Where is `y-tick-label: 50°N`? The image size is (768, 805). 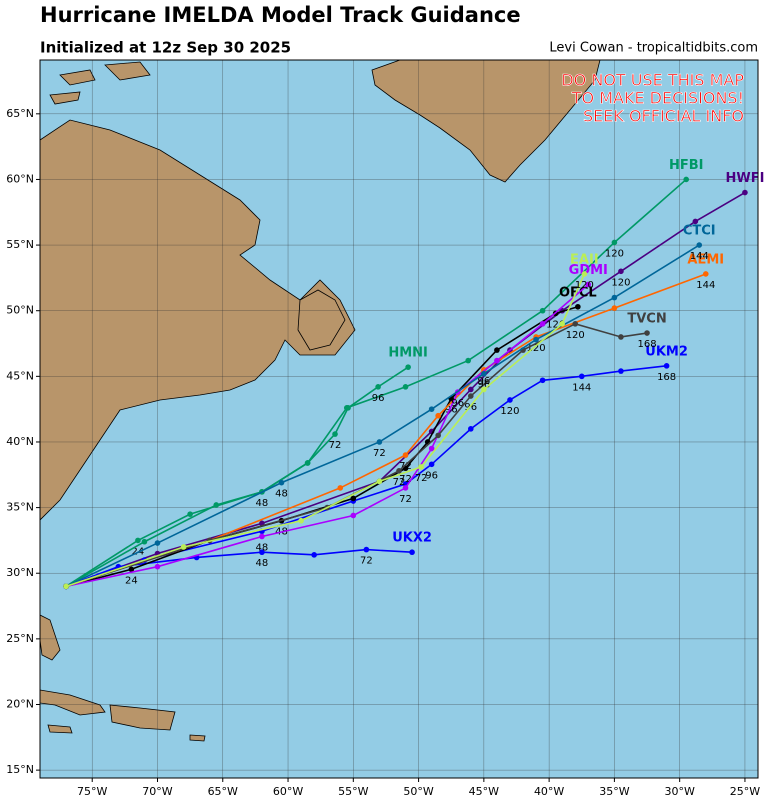
y-tick-label: 50°N is located at coordinates (20, 310).